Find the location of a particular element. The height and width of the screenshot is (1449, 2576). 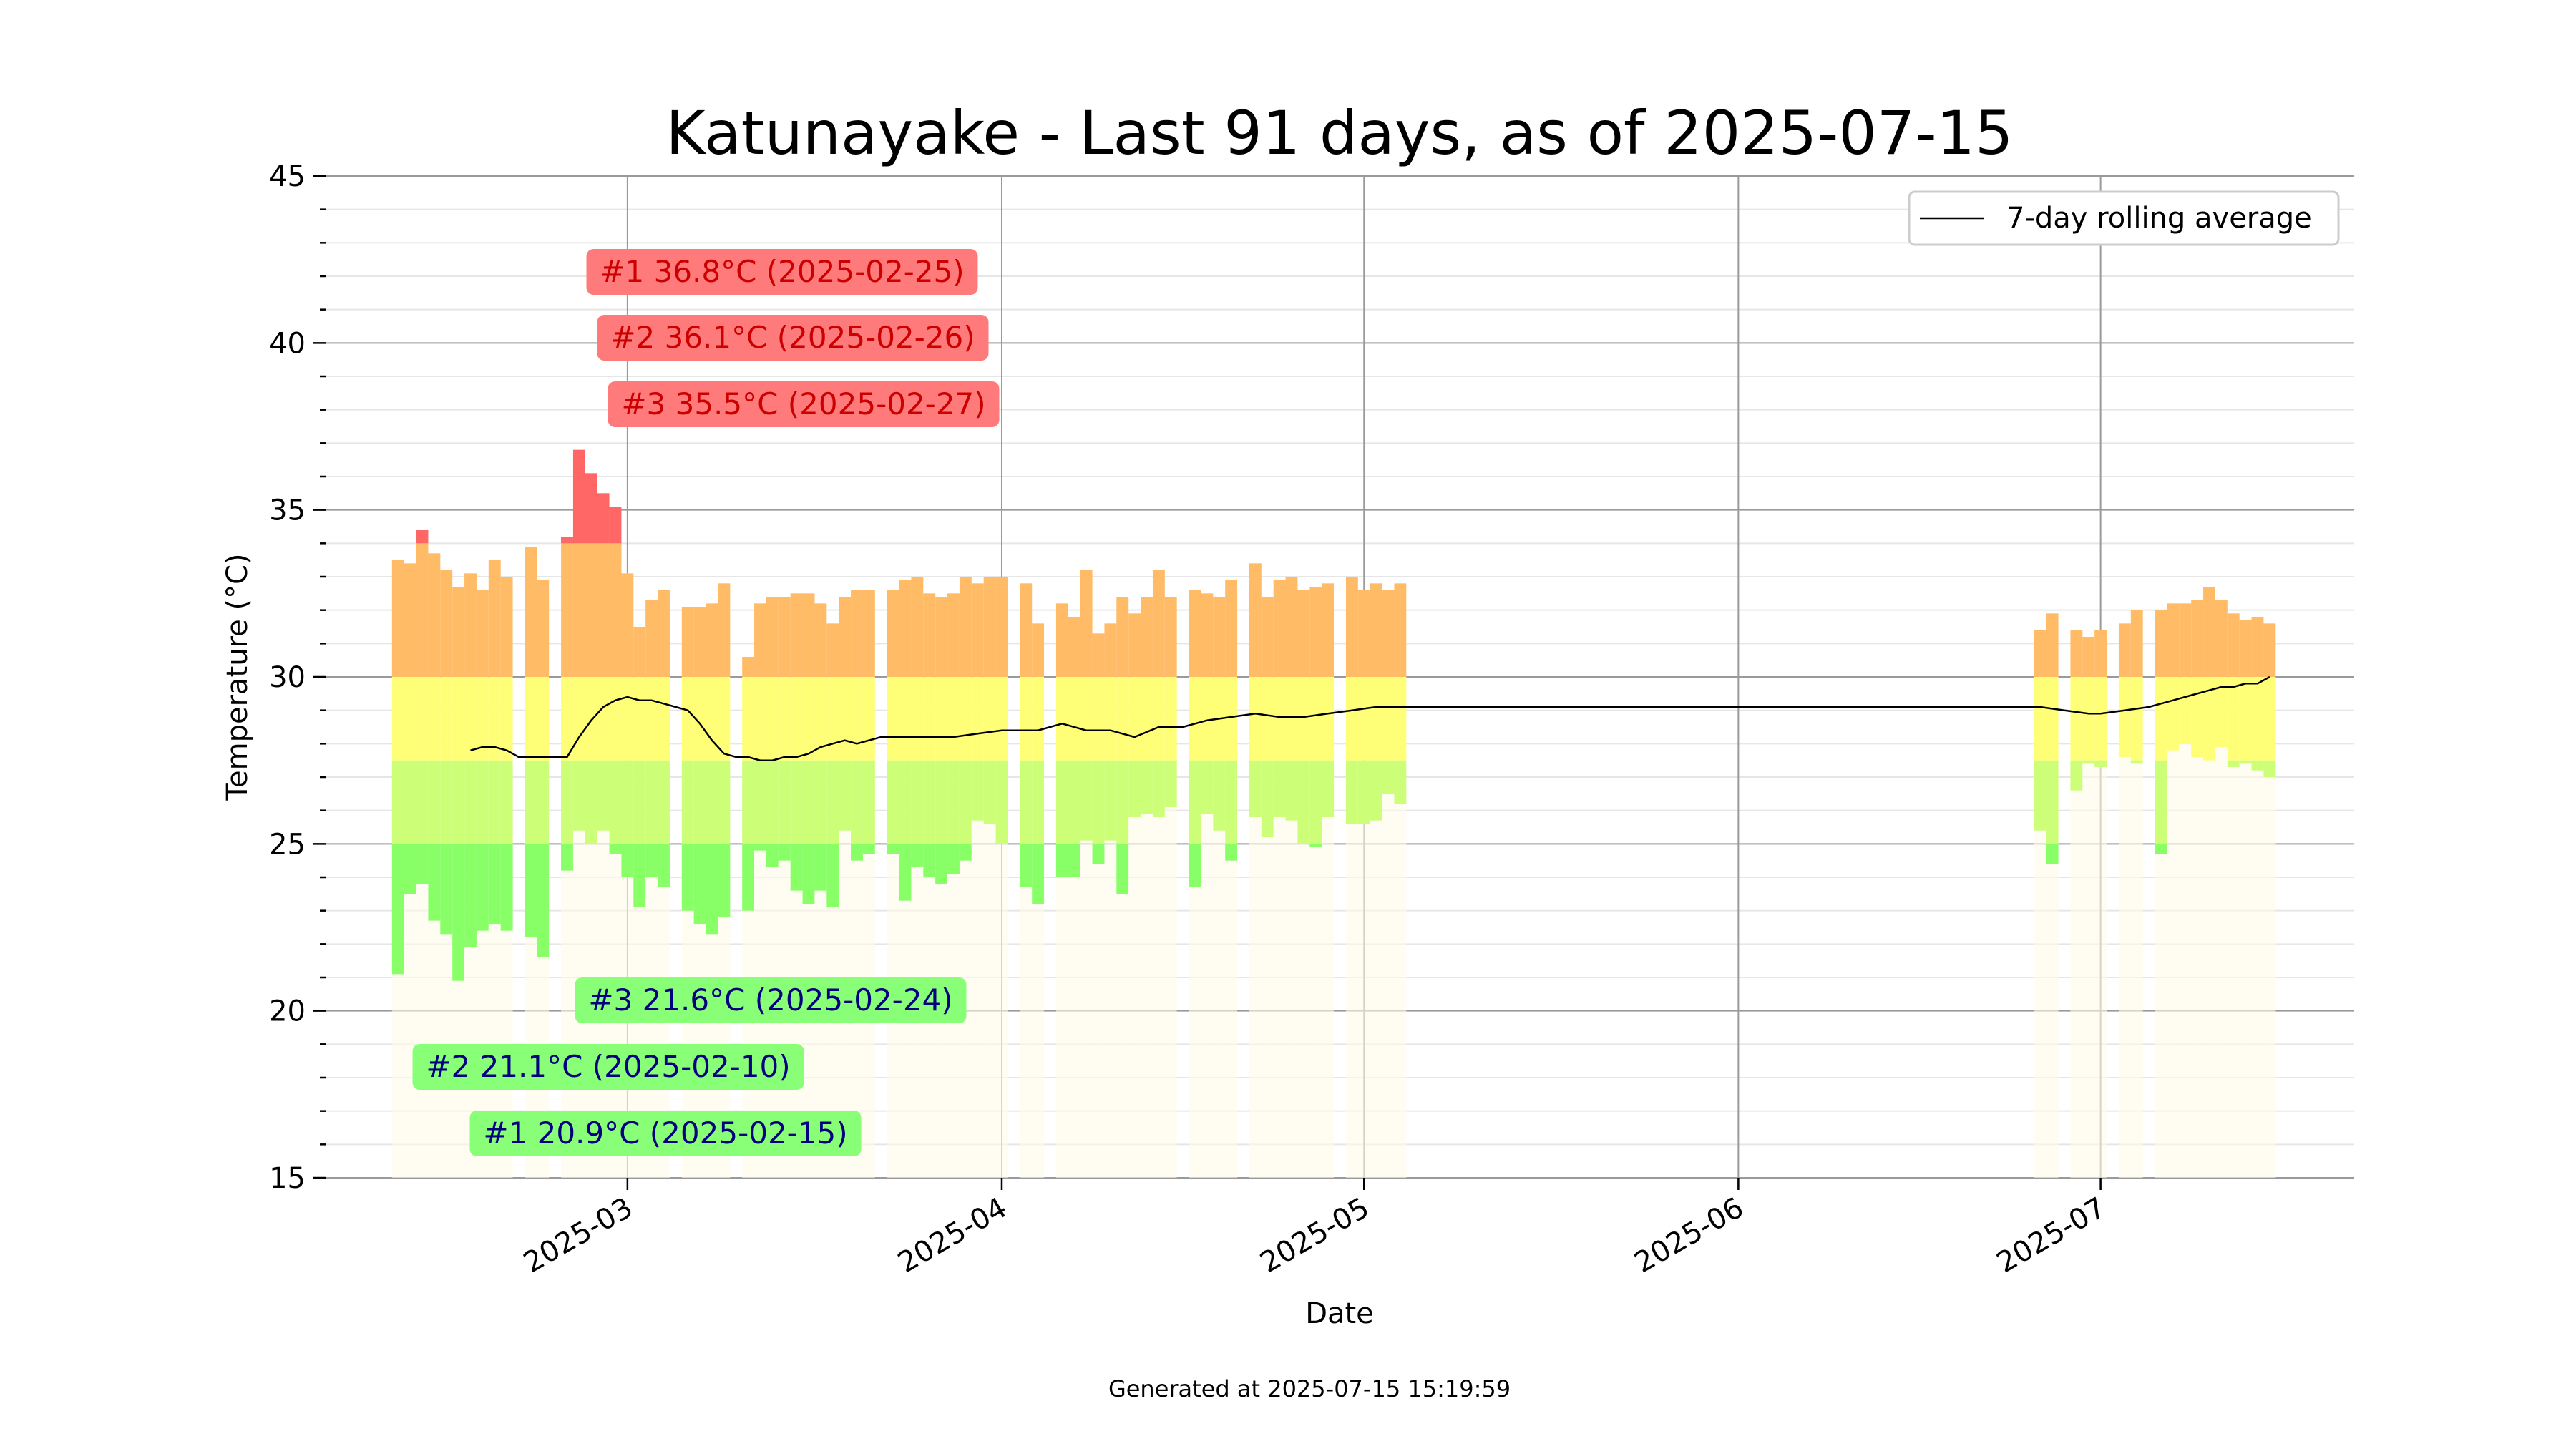

y-tick-label: 25 is located at coordinates (287, 844).